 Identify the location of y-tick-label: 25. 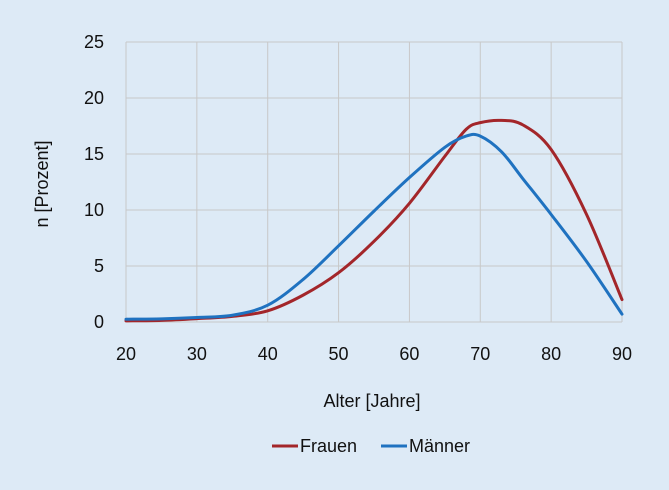
(94, 42).